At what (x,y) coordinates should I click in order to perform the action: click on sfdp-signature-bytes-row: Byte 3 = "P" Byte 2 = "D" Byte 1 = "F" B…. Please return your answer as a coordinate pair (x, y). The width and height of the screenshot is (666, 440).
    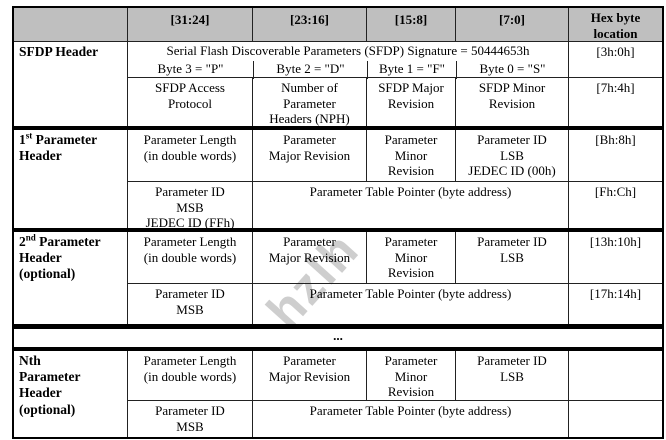
    Looking at the image, I should click on (348, 70).